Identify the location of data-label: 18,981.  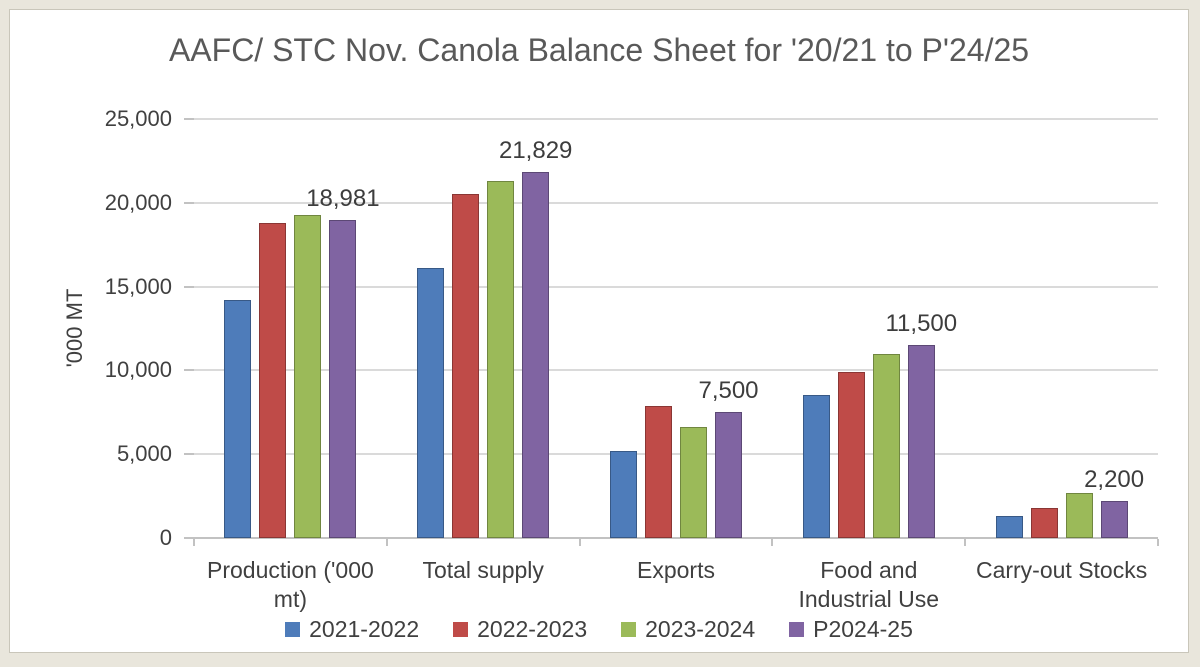
(343, 198).